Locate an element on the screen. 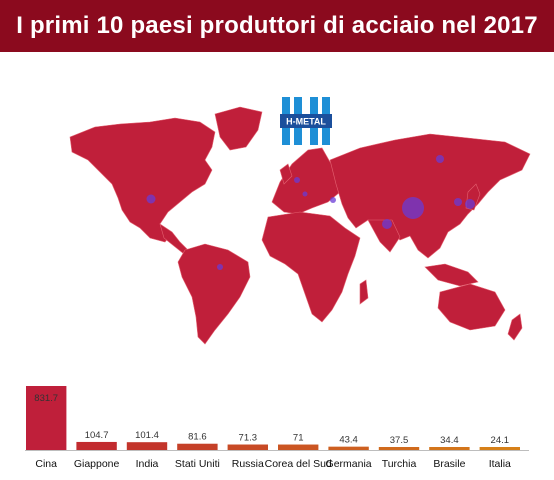 This screenshot has width=554, height=480. bubble-india is located at coordinates (387, 224).